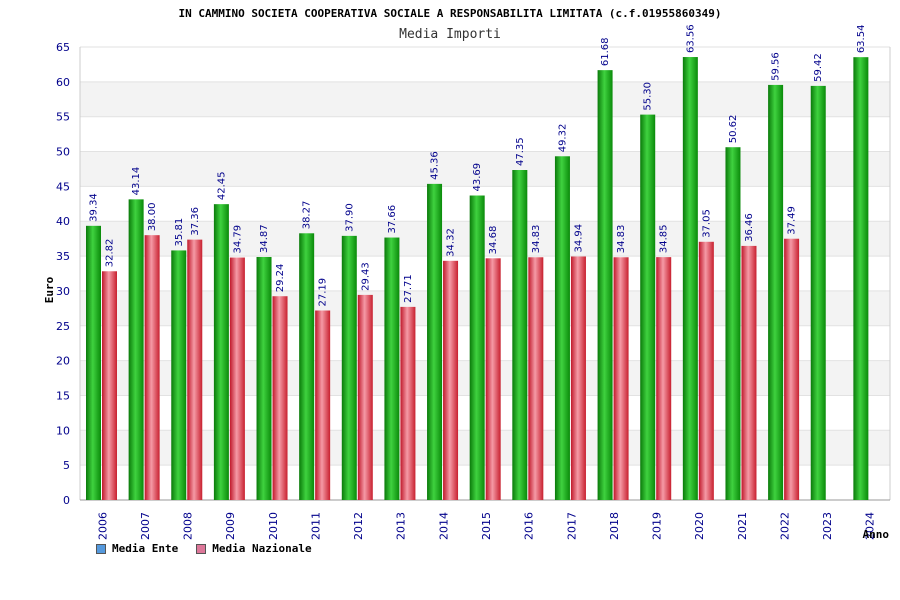 The width and height of the screenshot is (900, 600). I want to click on y-tick-label: 0, so click(66, 500).